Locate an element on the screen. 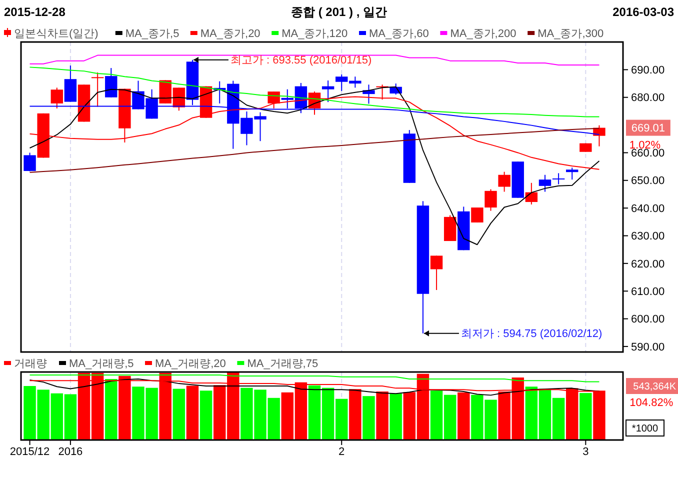 This screenshot has height=484, width=678. legend-label: MA_종가,20 is located at coordinates (230, 34).